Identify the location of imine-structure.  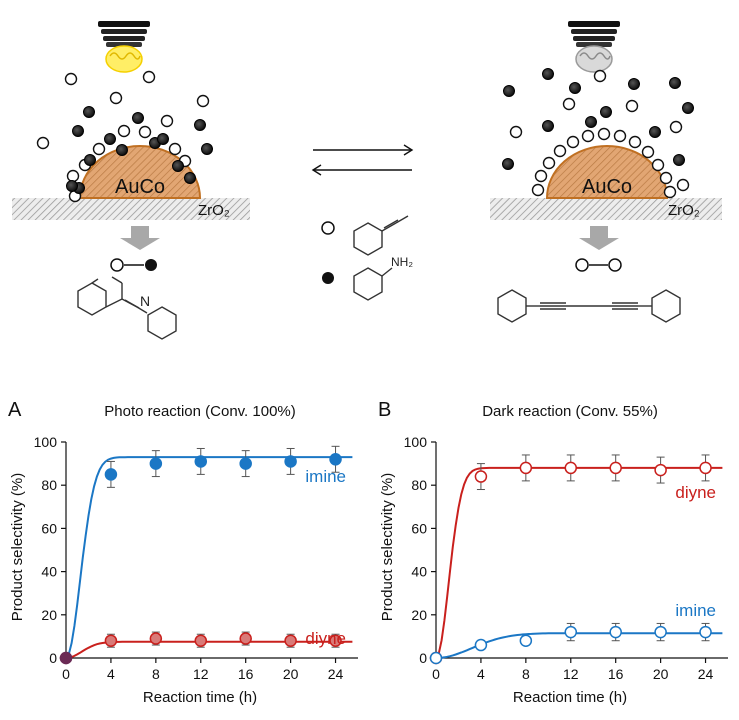
(127, 308).